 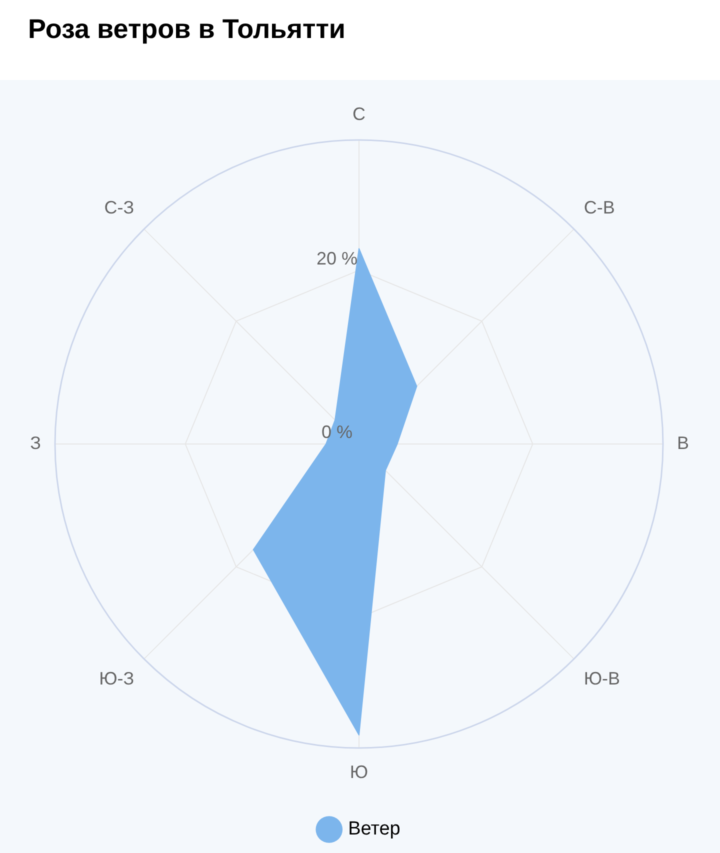 What do you see at coordinates (36, 442) in the screenshot?
I see `spoke-label: З` at bounding box center [36, 442].